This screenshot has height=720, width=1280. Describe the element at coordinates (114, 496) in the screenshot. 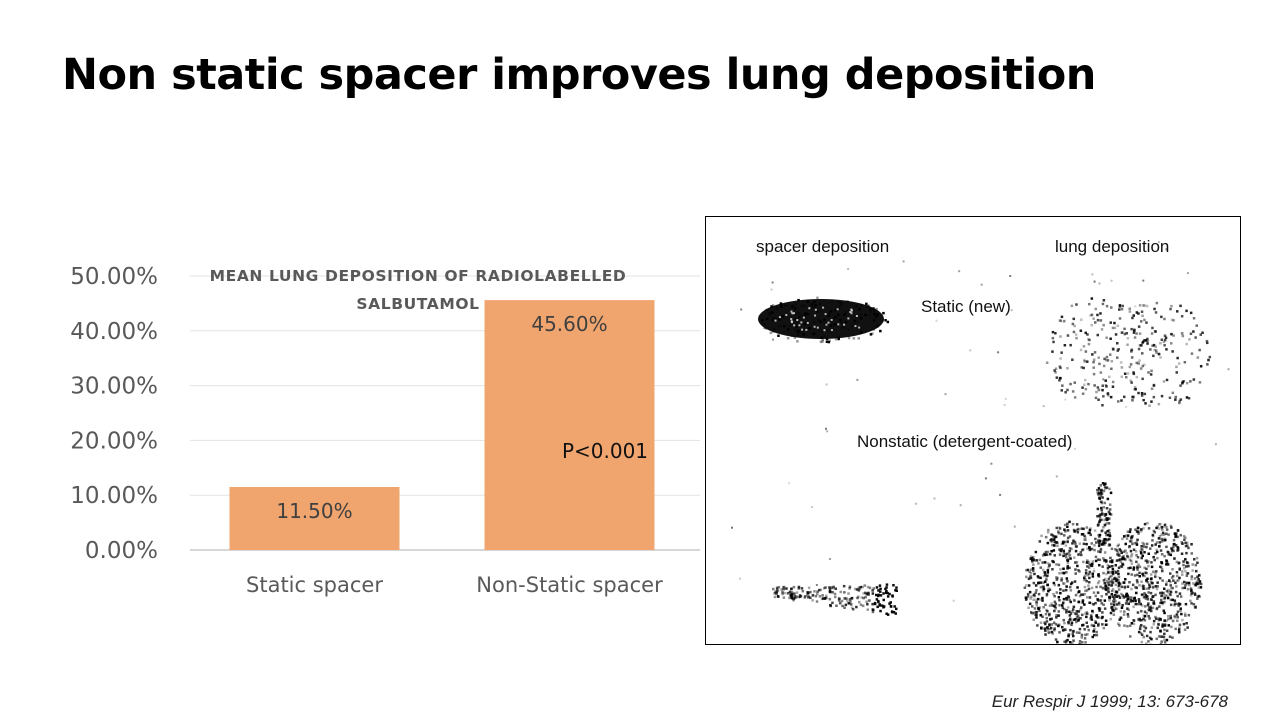

I see `y-tick-label: 10.00%` at that location.